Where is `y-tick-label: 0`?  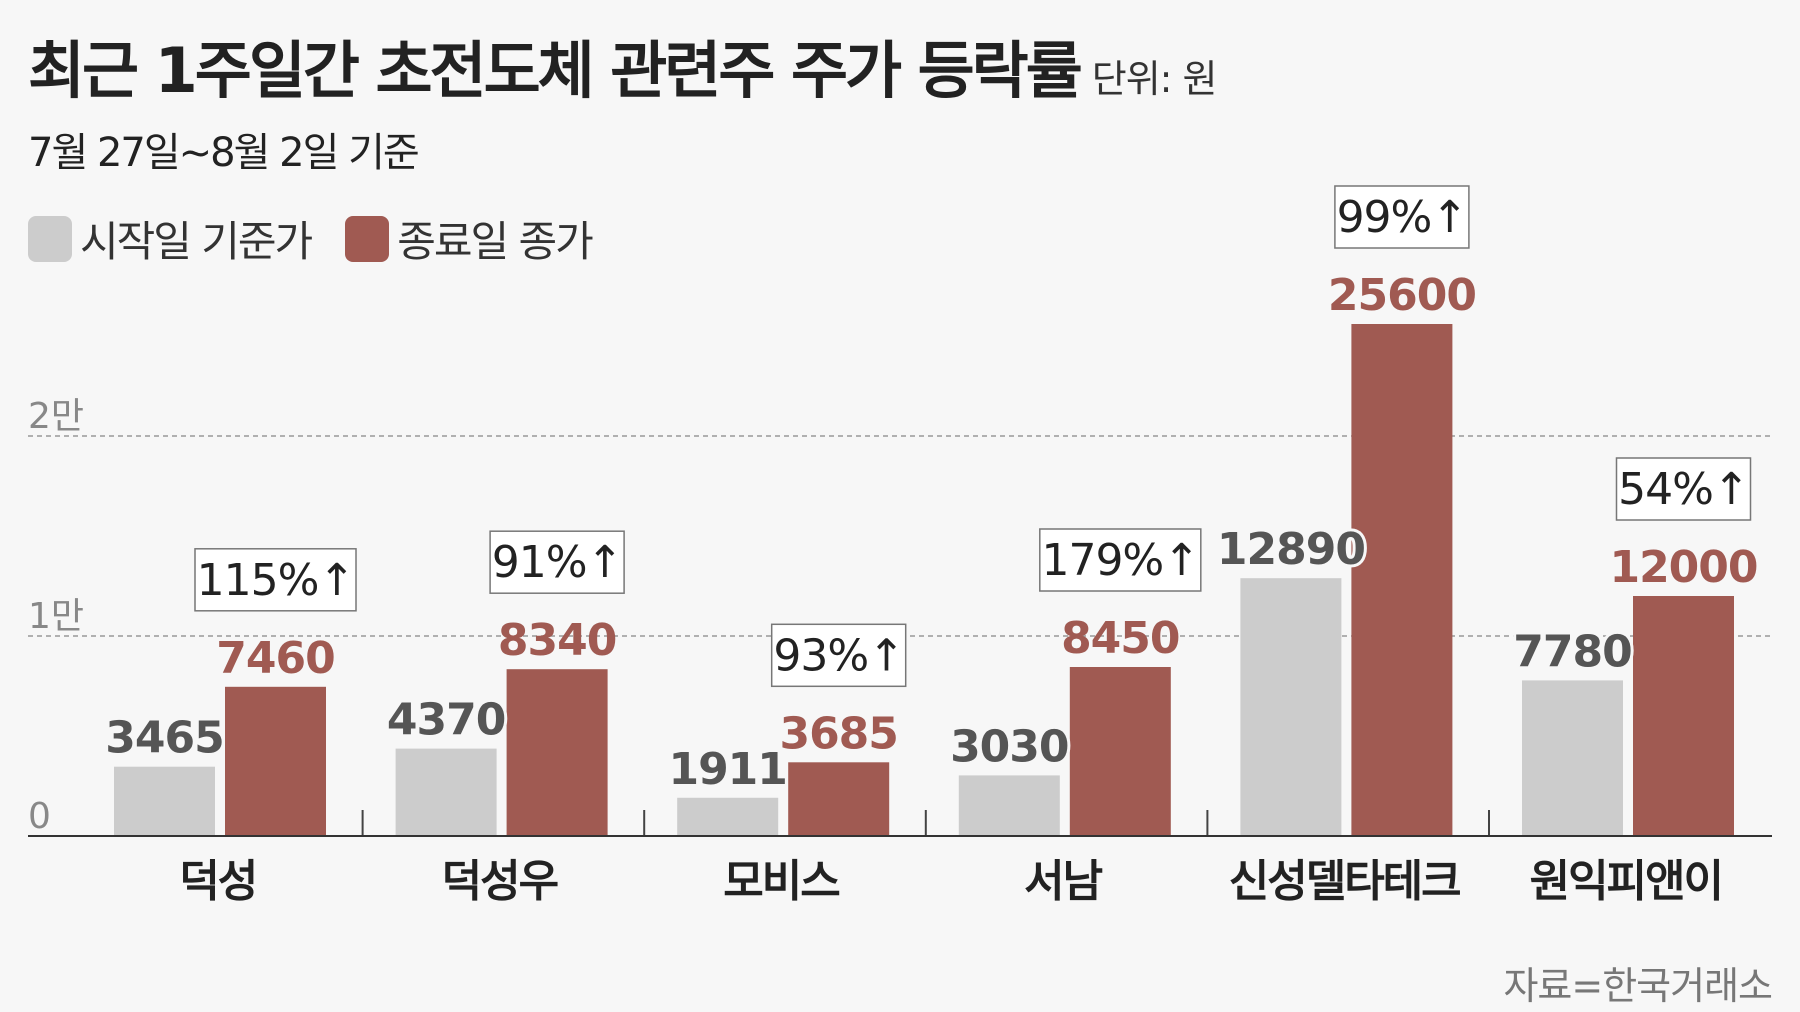
y-tick-label: 0 is located at coordinates (39, 816).